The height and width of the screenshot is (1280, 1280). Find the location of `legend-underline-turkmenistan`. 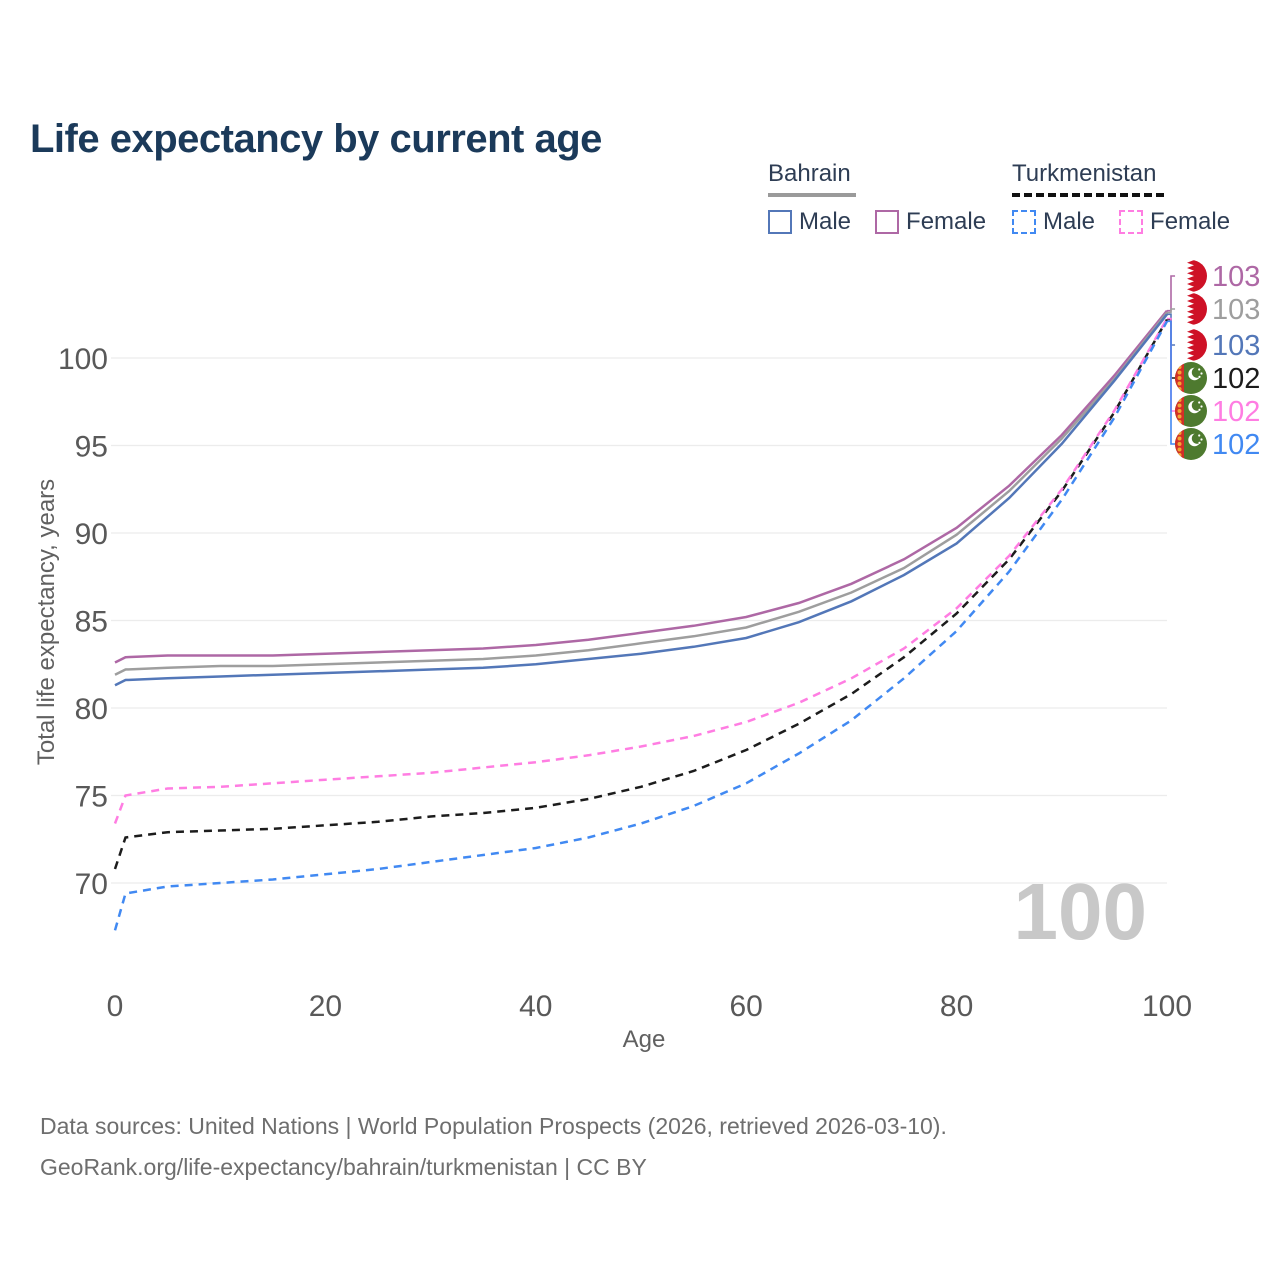

legend-underline-turkmenistan is located at coordinates (1088, 195).